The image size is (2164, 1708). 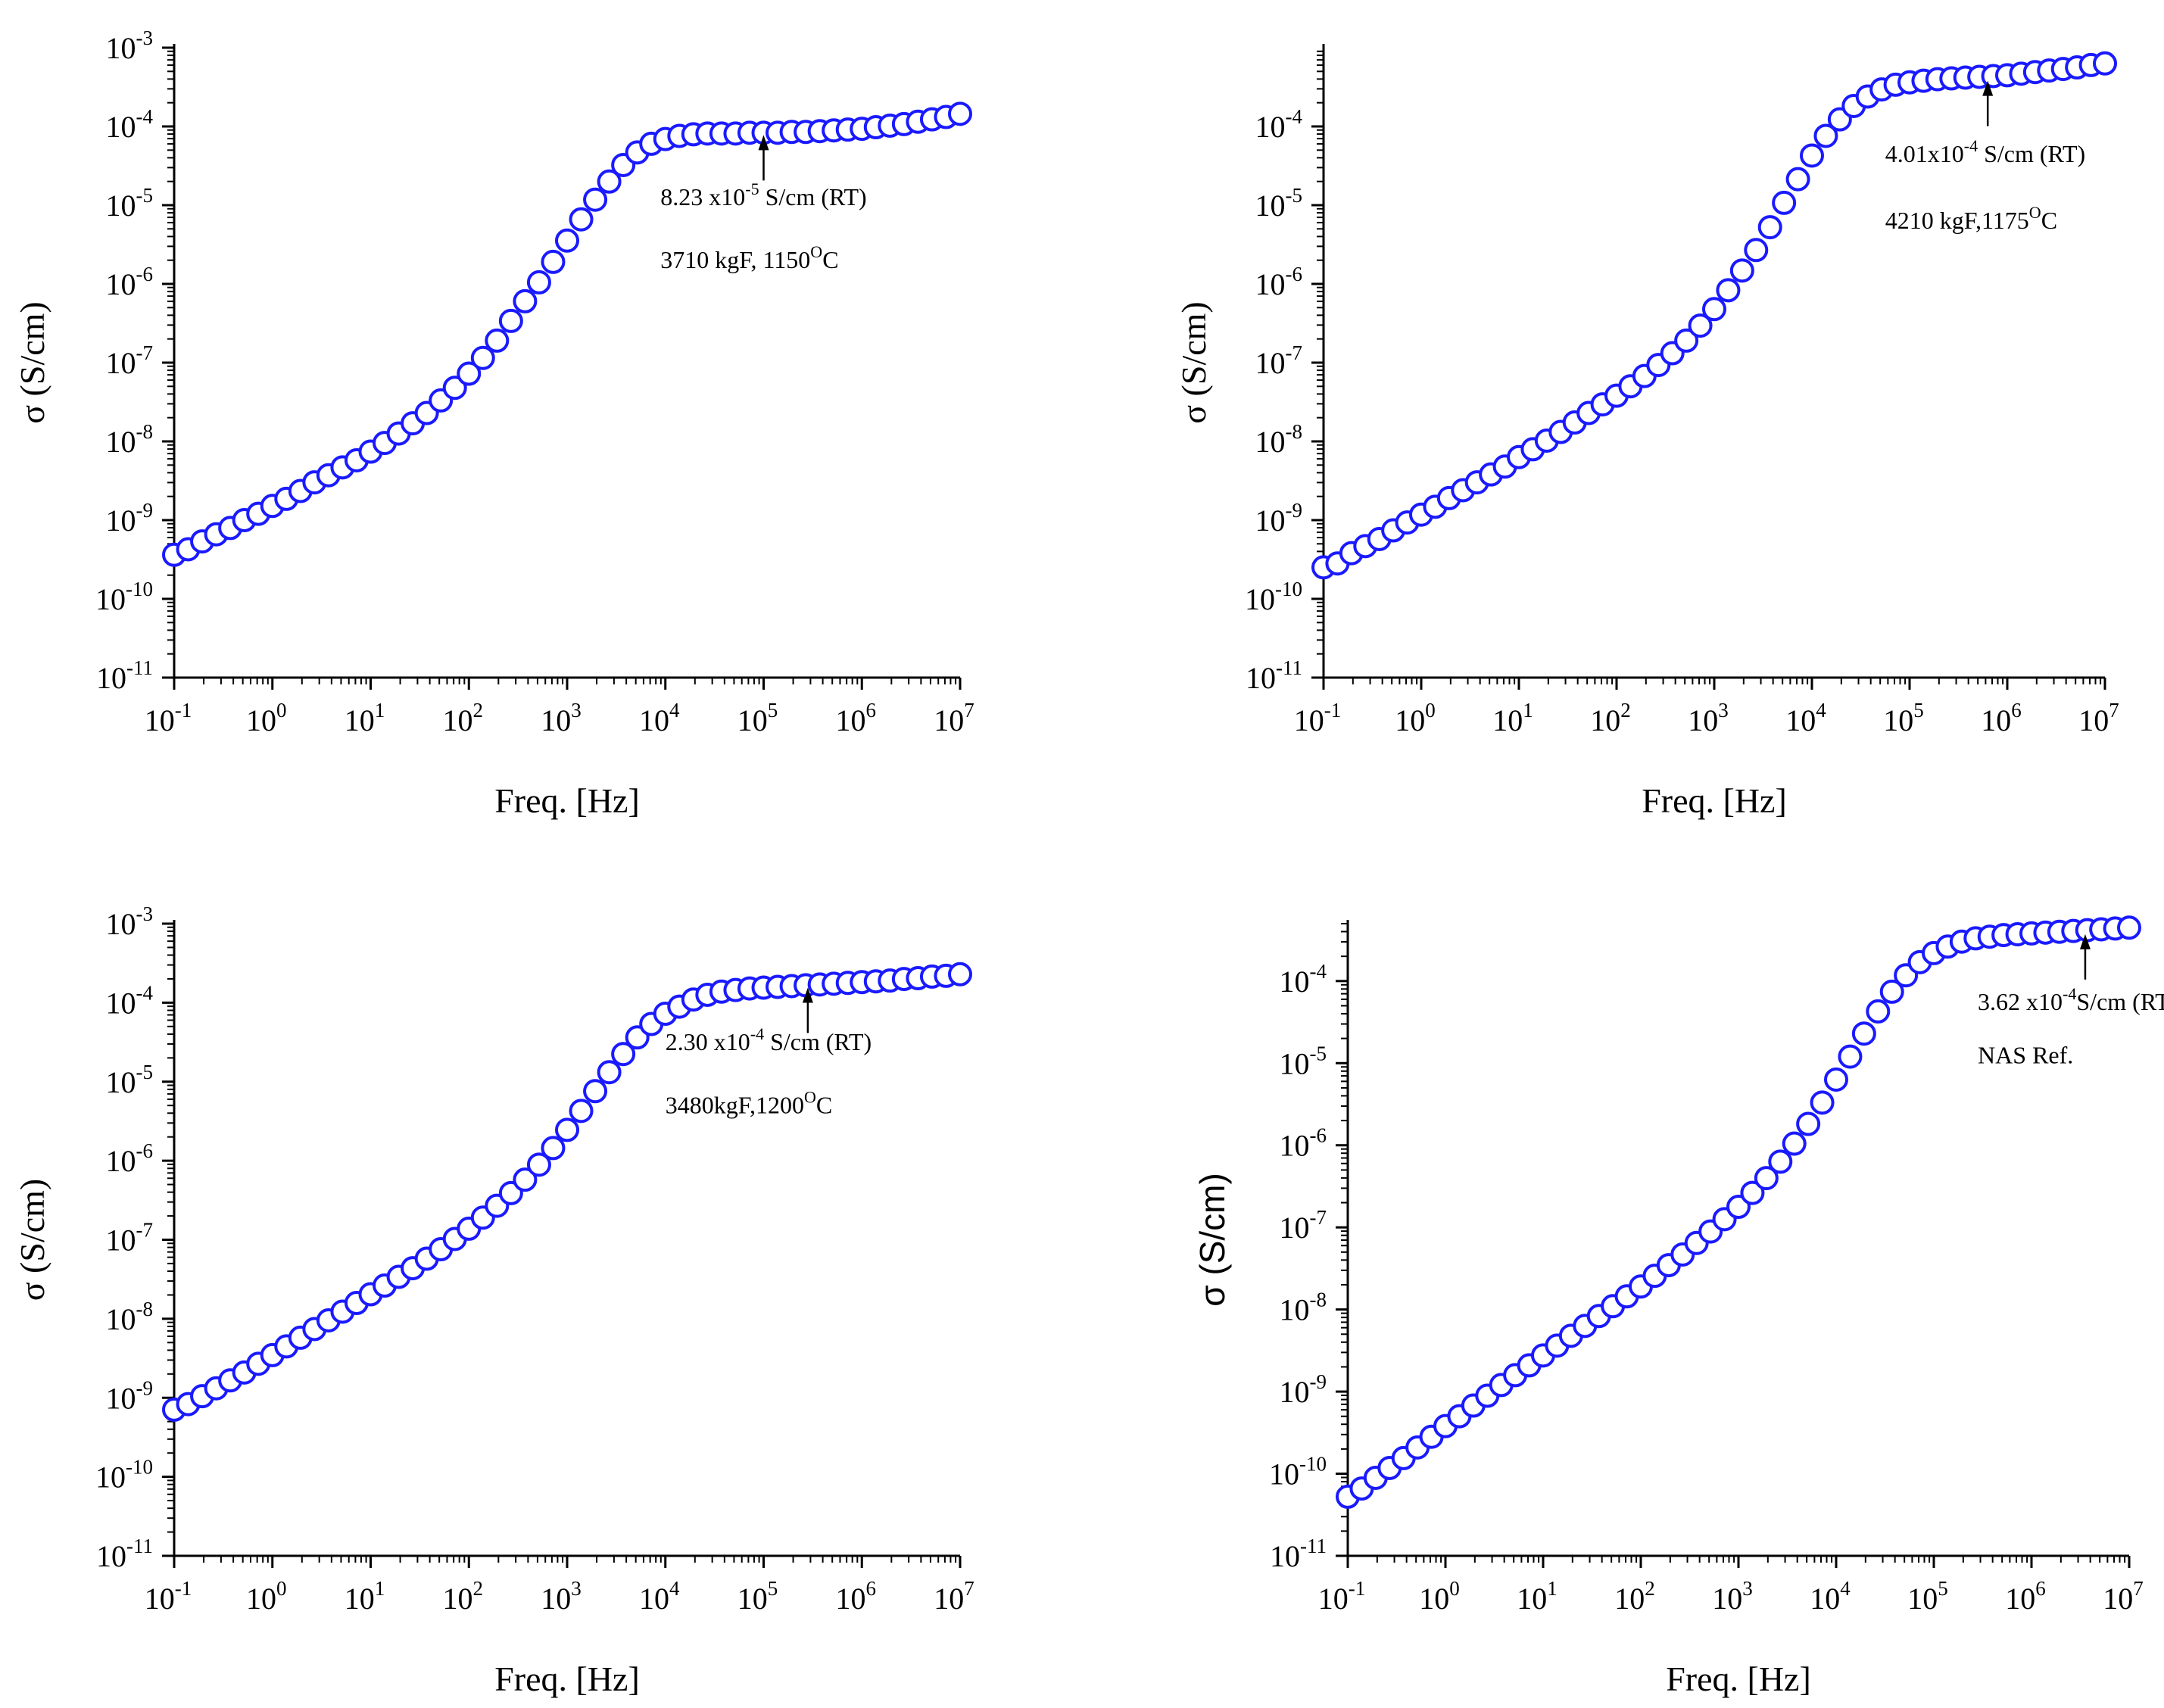 I want to click on y-tick-exponent: -8, so click(x=145, y=1309).